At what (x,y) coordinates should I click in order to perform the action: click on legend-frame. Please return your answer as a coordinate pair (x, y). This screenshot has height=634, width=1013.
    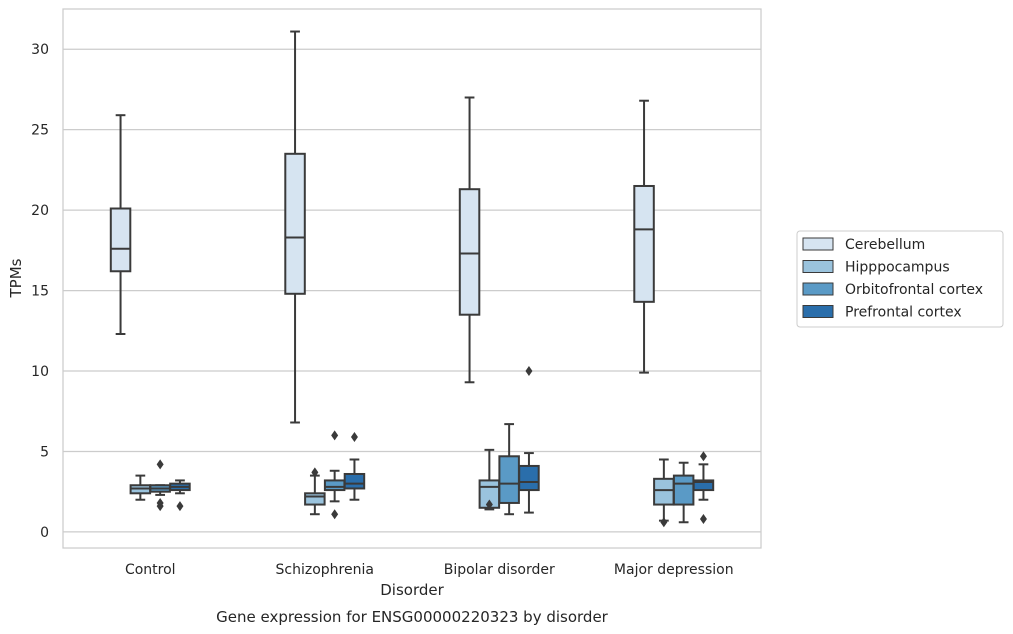
    Looking at the image, I should click on (900, 279).